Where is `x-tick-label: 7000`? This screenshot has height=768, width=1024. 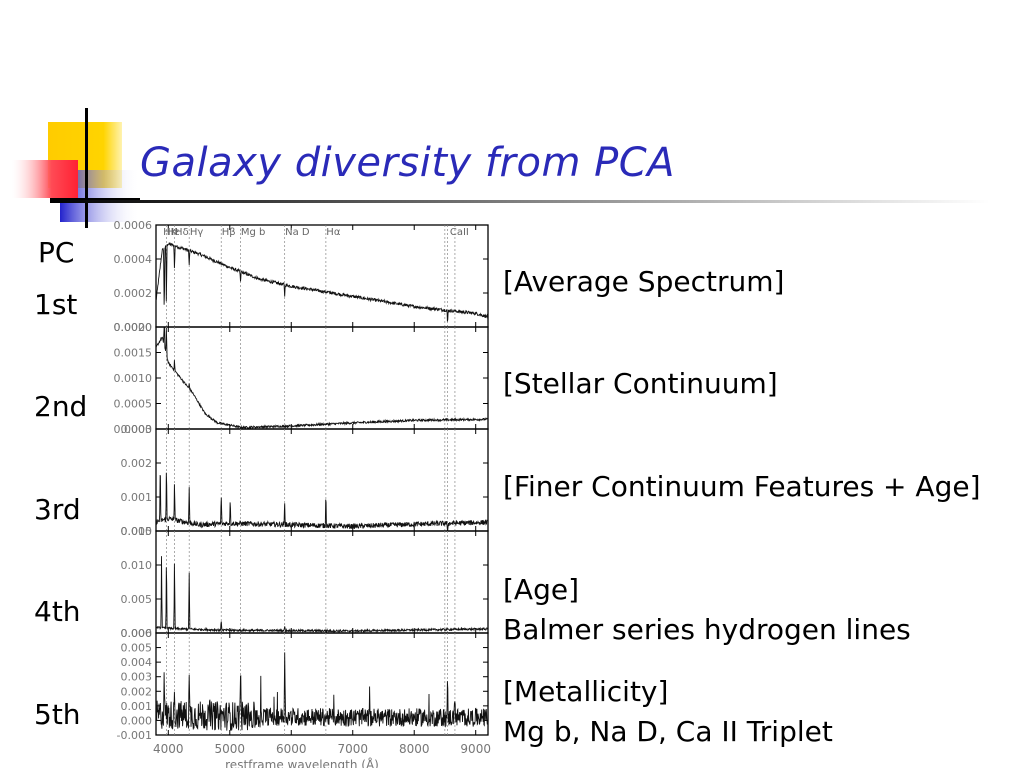 x-tick-label: 7000 is located at coordinates (352, 749).